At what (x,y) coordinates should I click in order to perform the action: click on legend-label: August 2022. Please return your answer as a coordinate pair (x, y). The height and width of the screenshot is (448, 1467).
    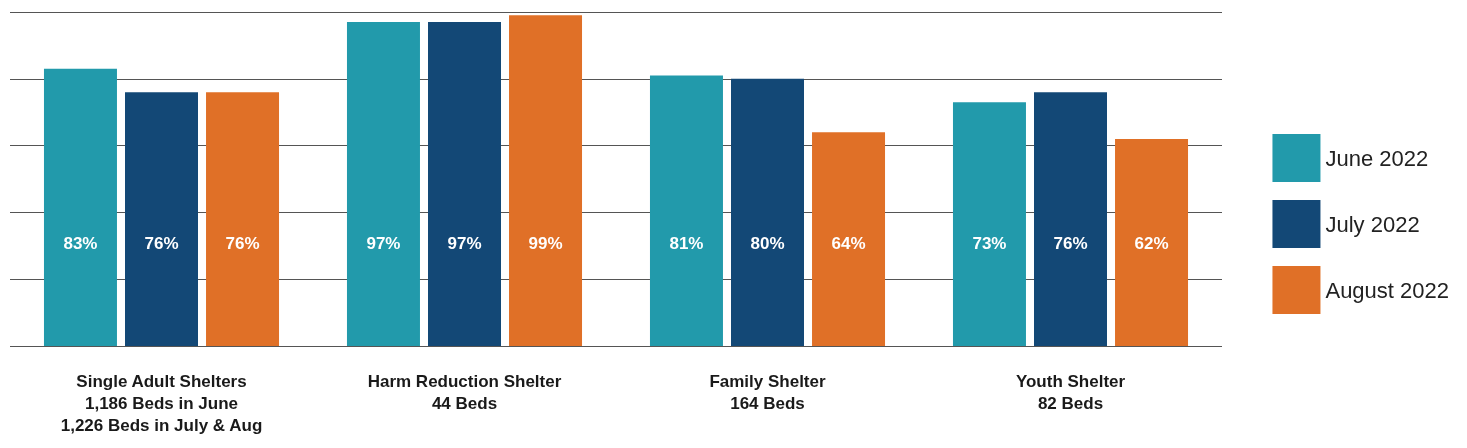
    Looking at the image, I should click on (1387, 290).